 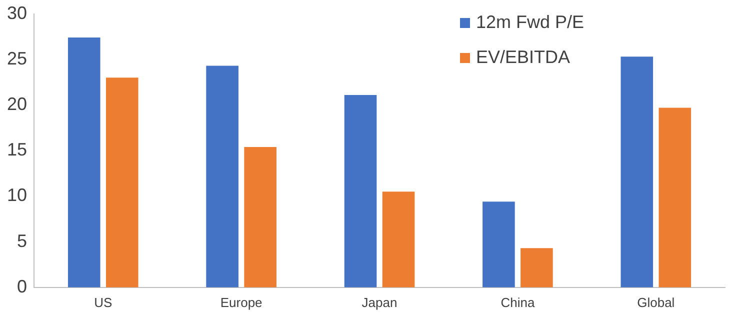 What do you see at coordinates (17, 12) in the screenshot?
I see `y-tick-label: 30` at bounding box center [17, 12].